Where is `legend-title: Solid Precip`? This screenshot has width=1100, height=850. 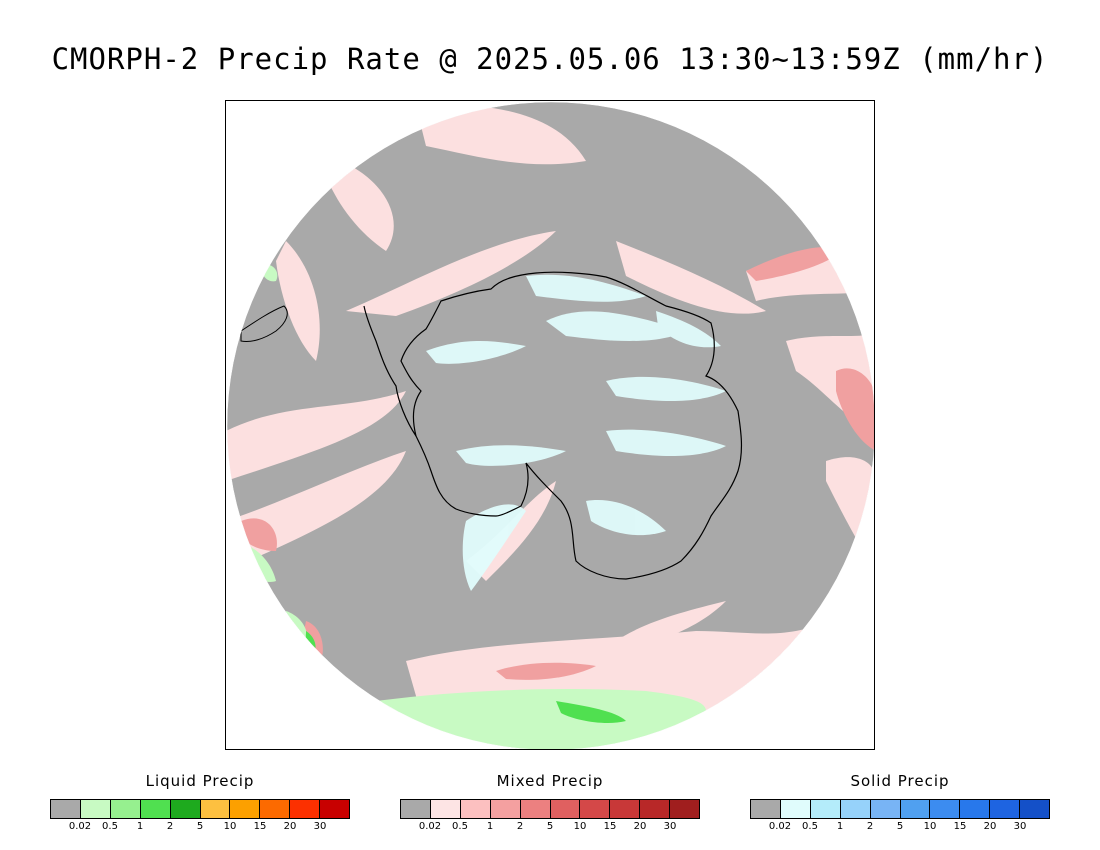
legend-title: Solid Precip is located at coordinates (900, 781).